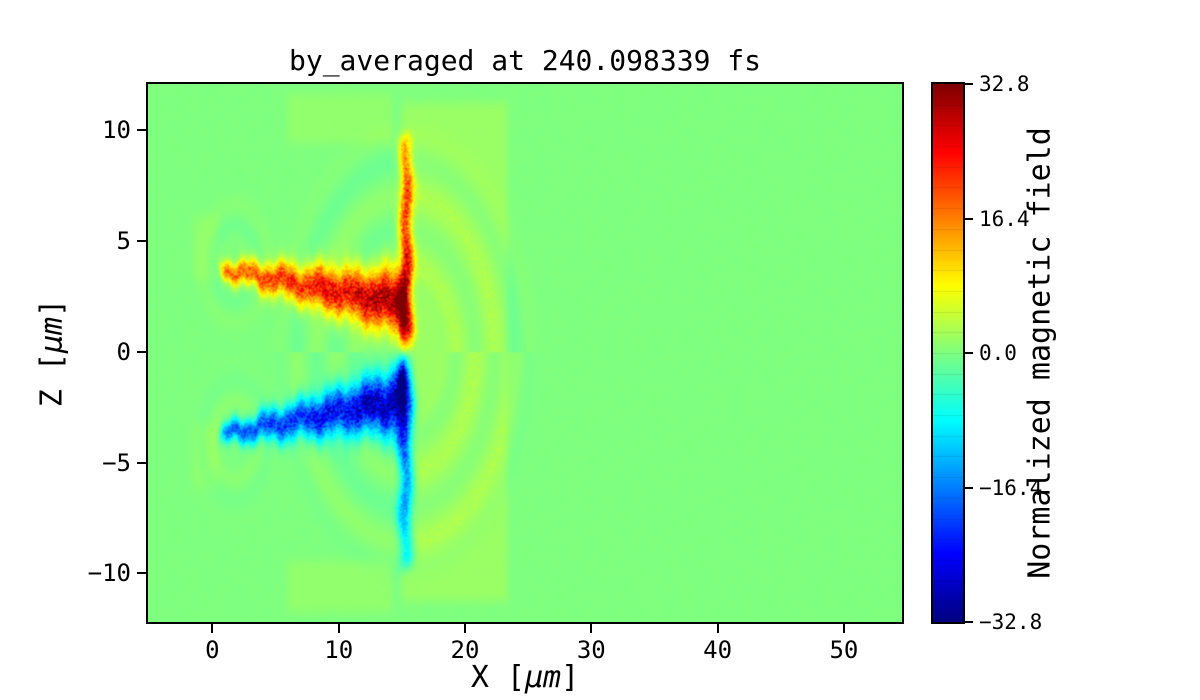 This screenshot has width=1200, height=700. What do you see at coordinates (1004, 218) in the screenshot?
I see `colorbar-tick-label: 16.4` at bounding box center [1004, 218].